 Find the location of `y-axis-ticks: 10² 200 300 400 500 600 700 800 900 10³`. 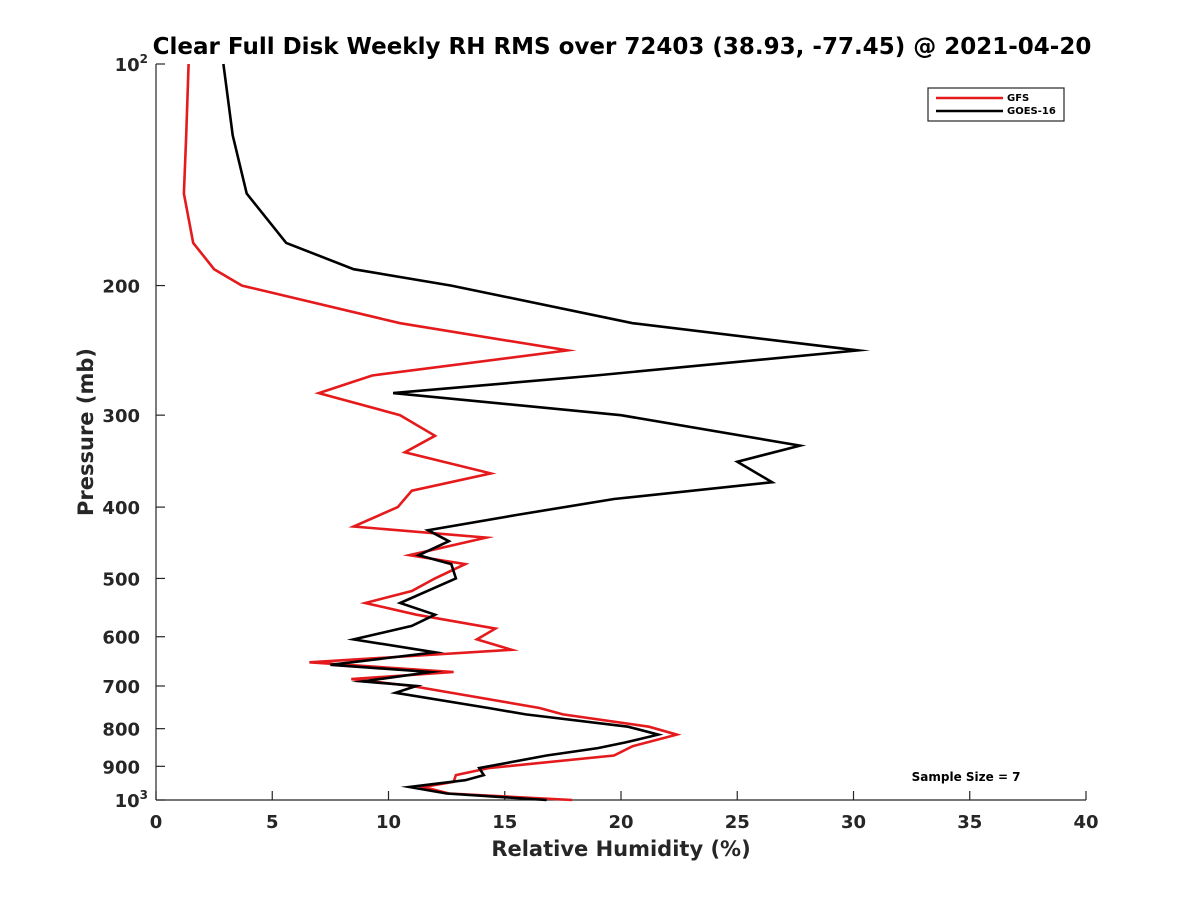

y-axis-ticks: 10² 200 300 400 500 600 700 800 900 10³ is located at coordinates (133, 432).